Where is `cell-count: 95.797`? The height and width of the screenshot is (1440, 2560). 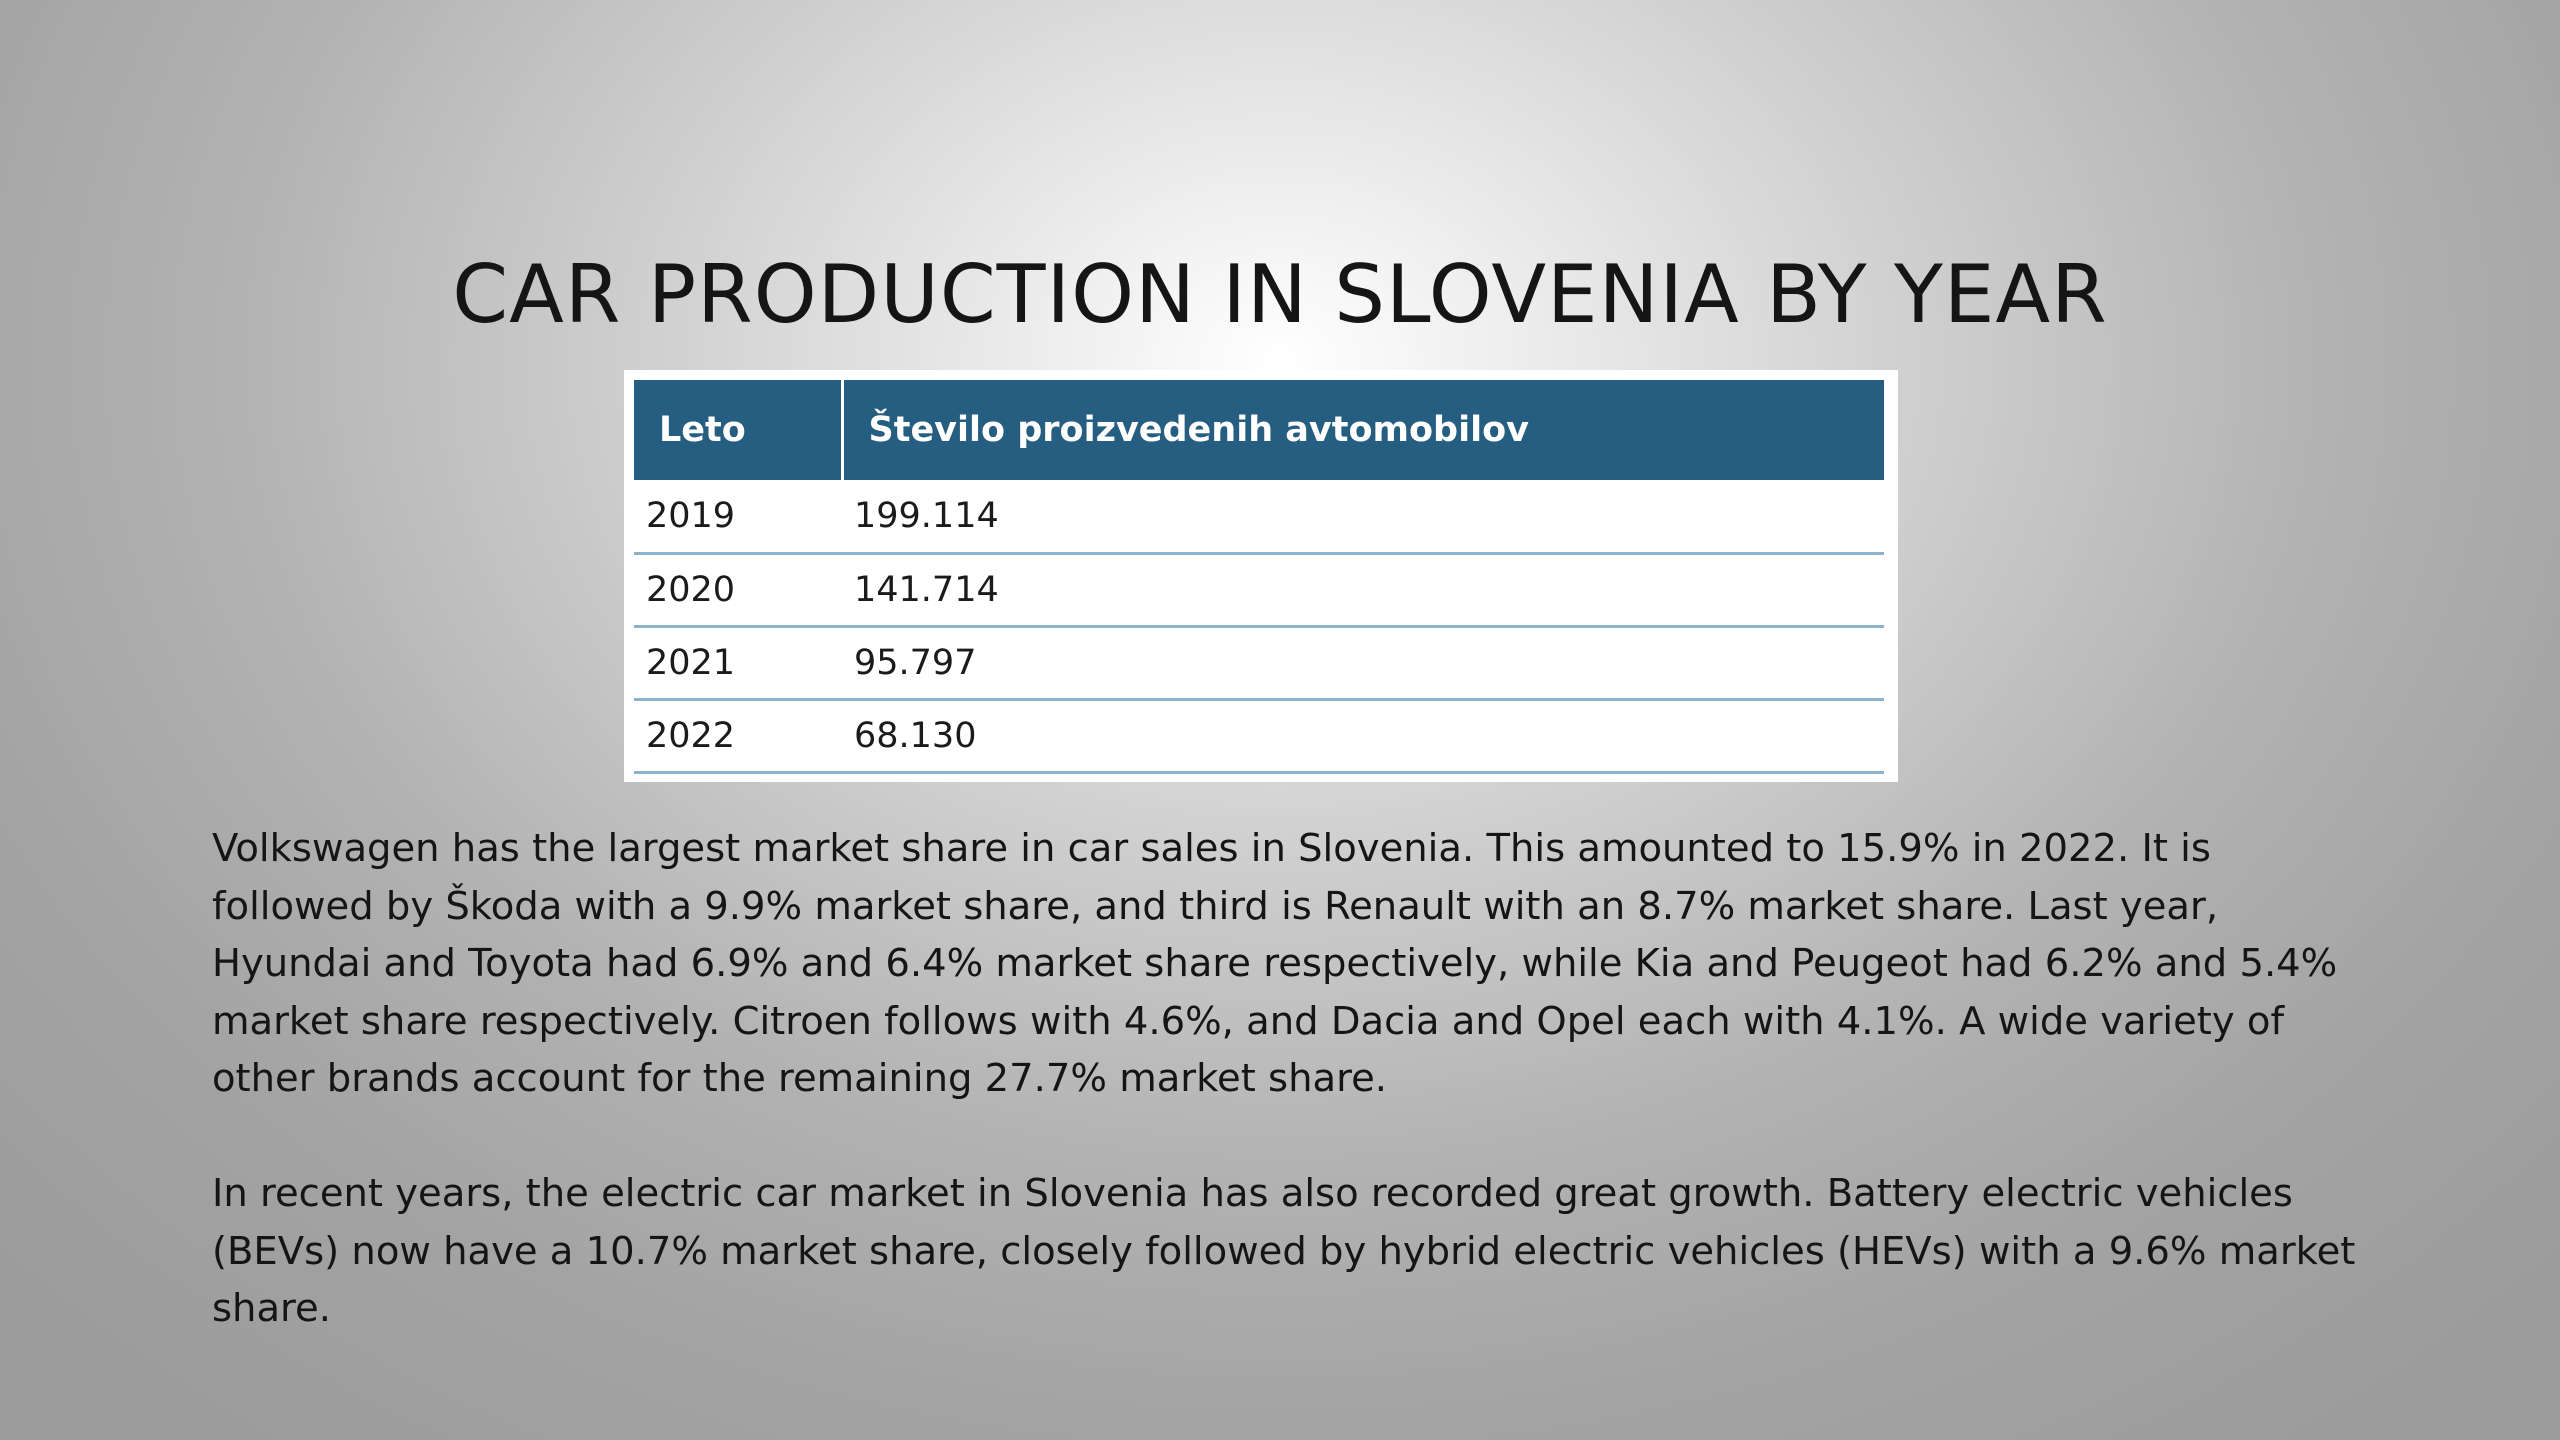 cell-count: 95.797 is located at coordinates (1363, 663).